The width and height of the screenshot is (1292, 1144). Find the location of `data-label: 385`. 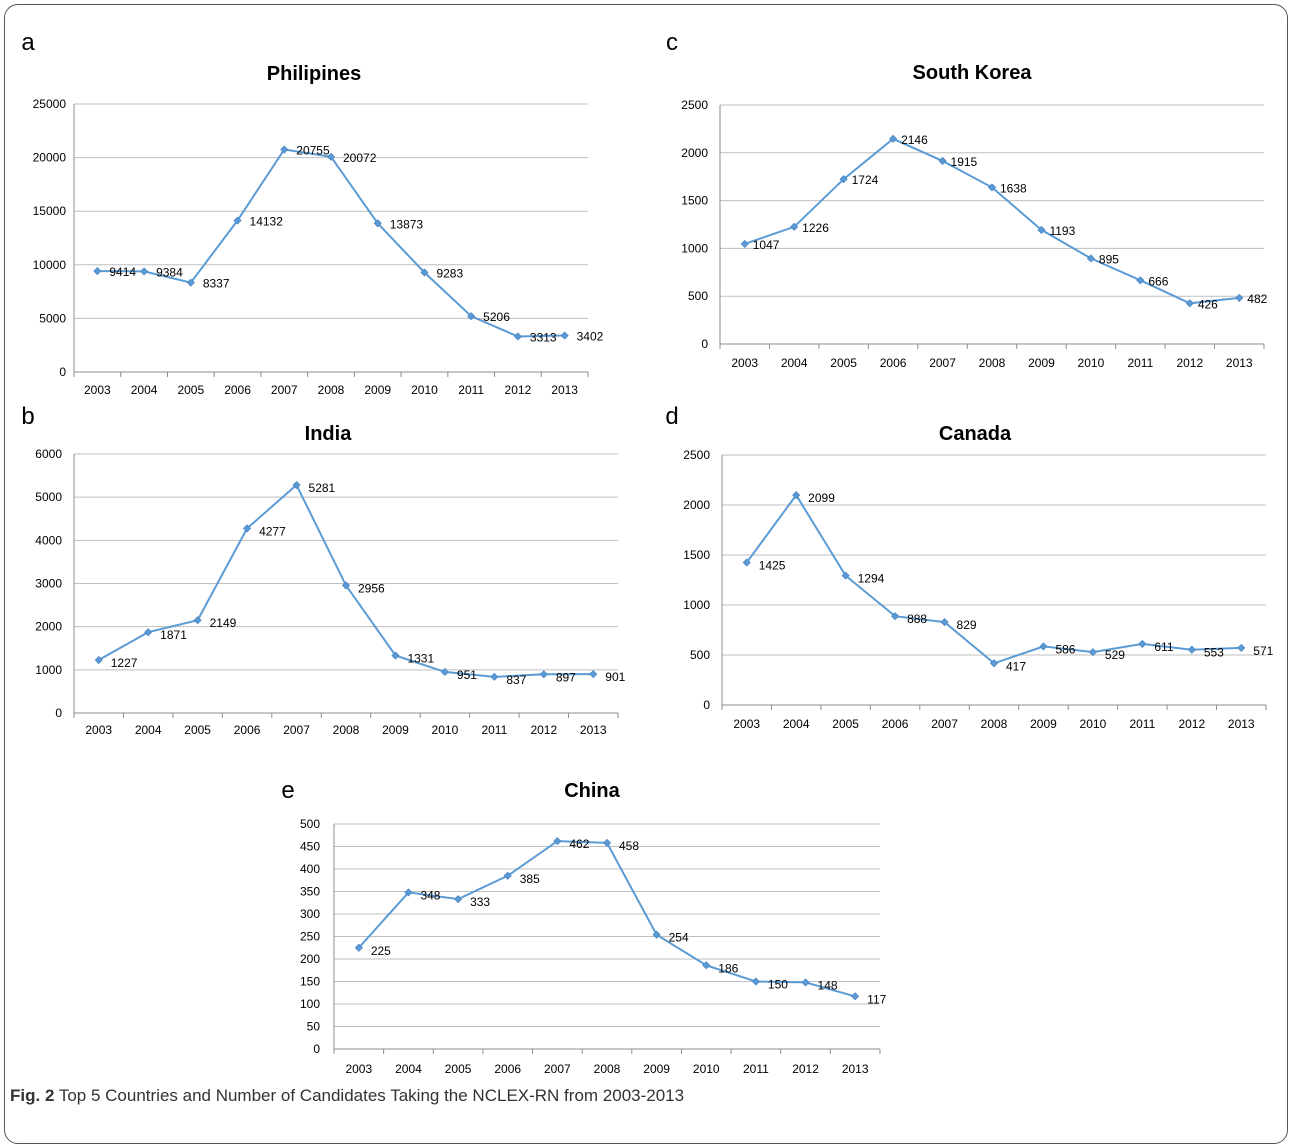

data-label: 385 is located at coordinates (530, 879).